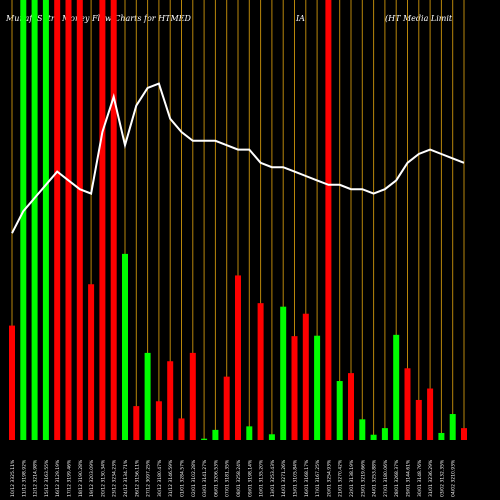  Describe the element at coordinates (216, 478) in the screenshot. I see `x-tick-label: 06/01 3206.53%` at that location.